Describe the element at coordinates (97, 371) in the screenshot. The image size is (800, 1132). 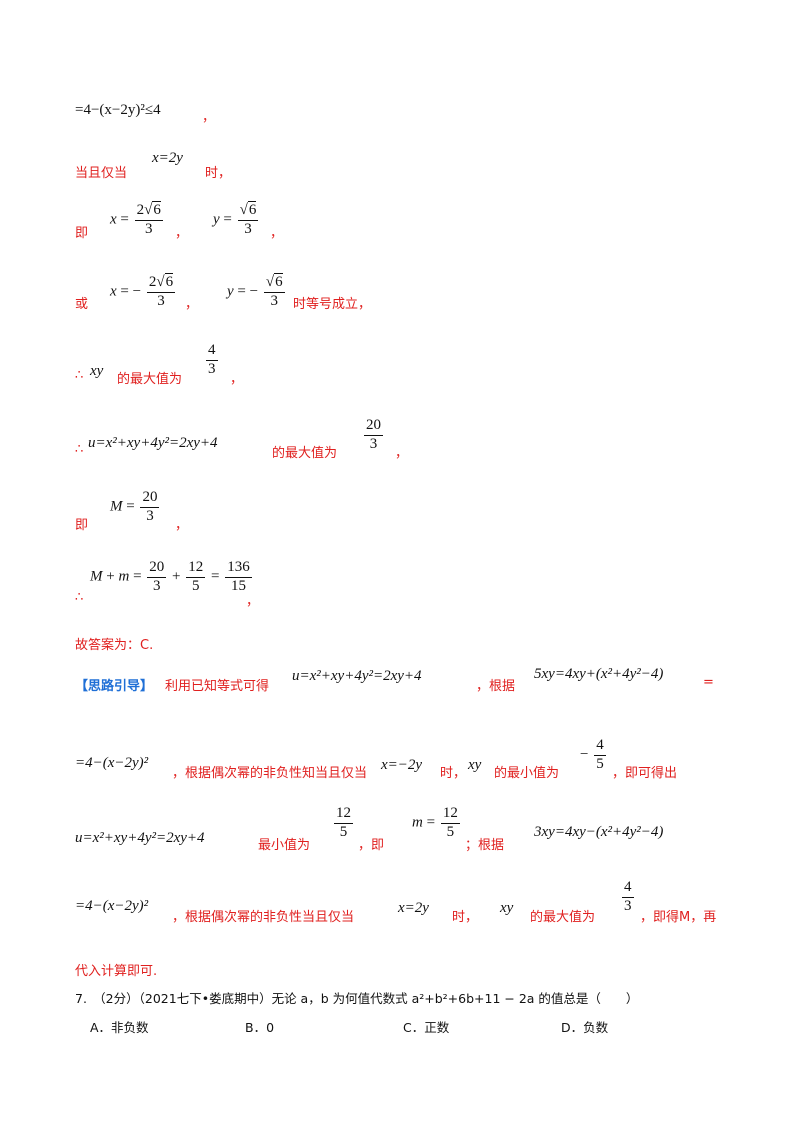
I see `math-xy: xy` at that location.